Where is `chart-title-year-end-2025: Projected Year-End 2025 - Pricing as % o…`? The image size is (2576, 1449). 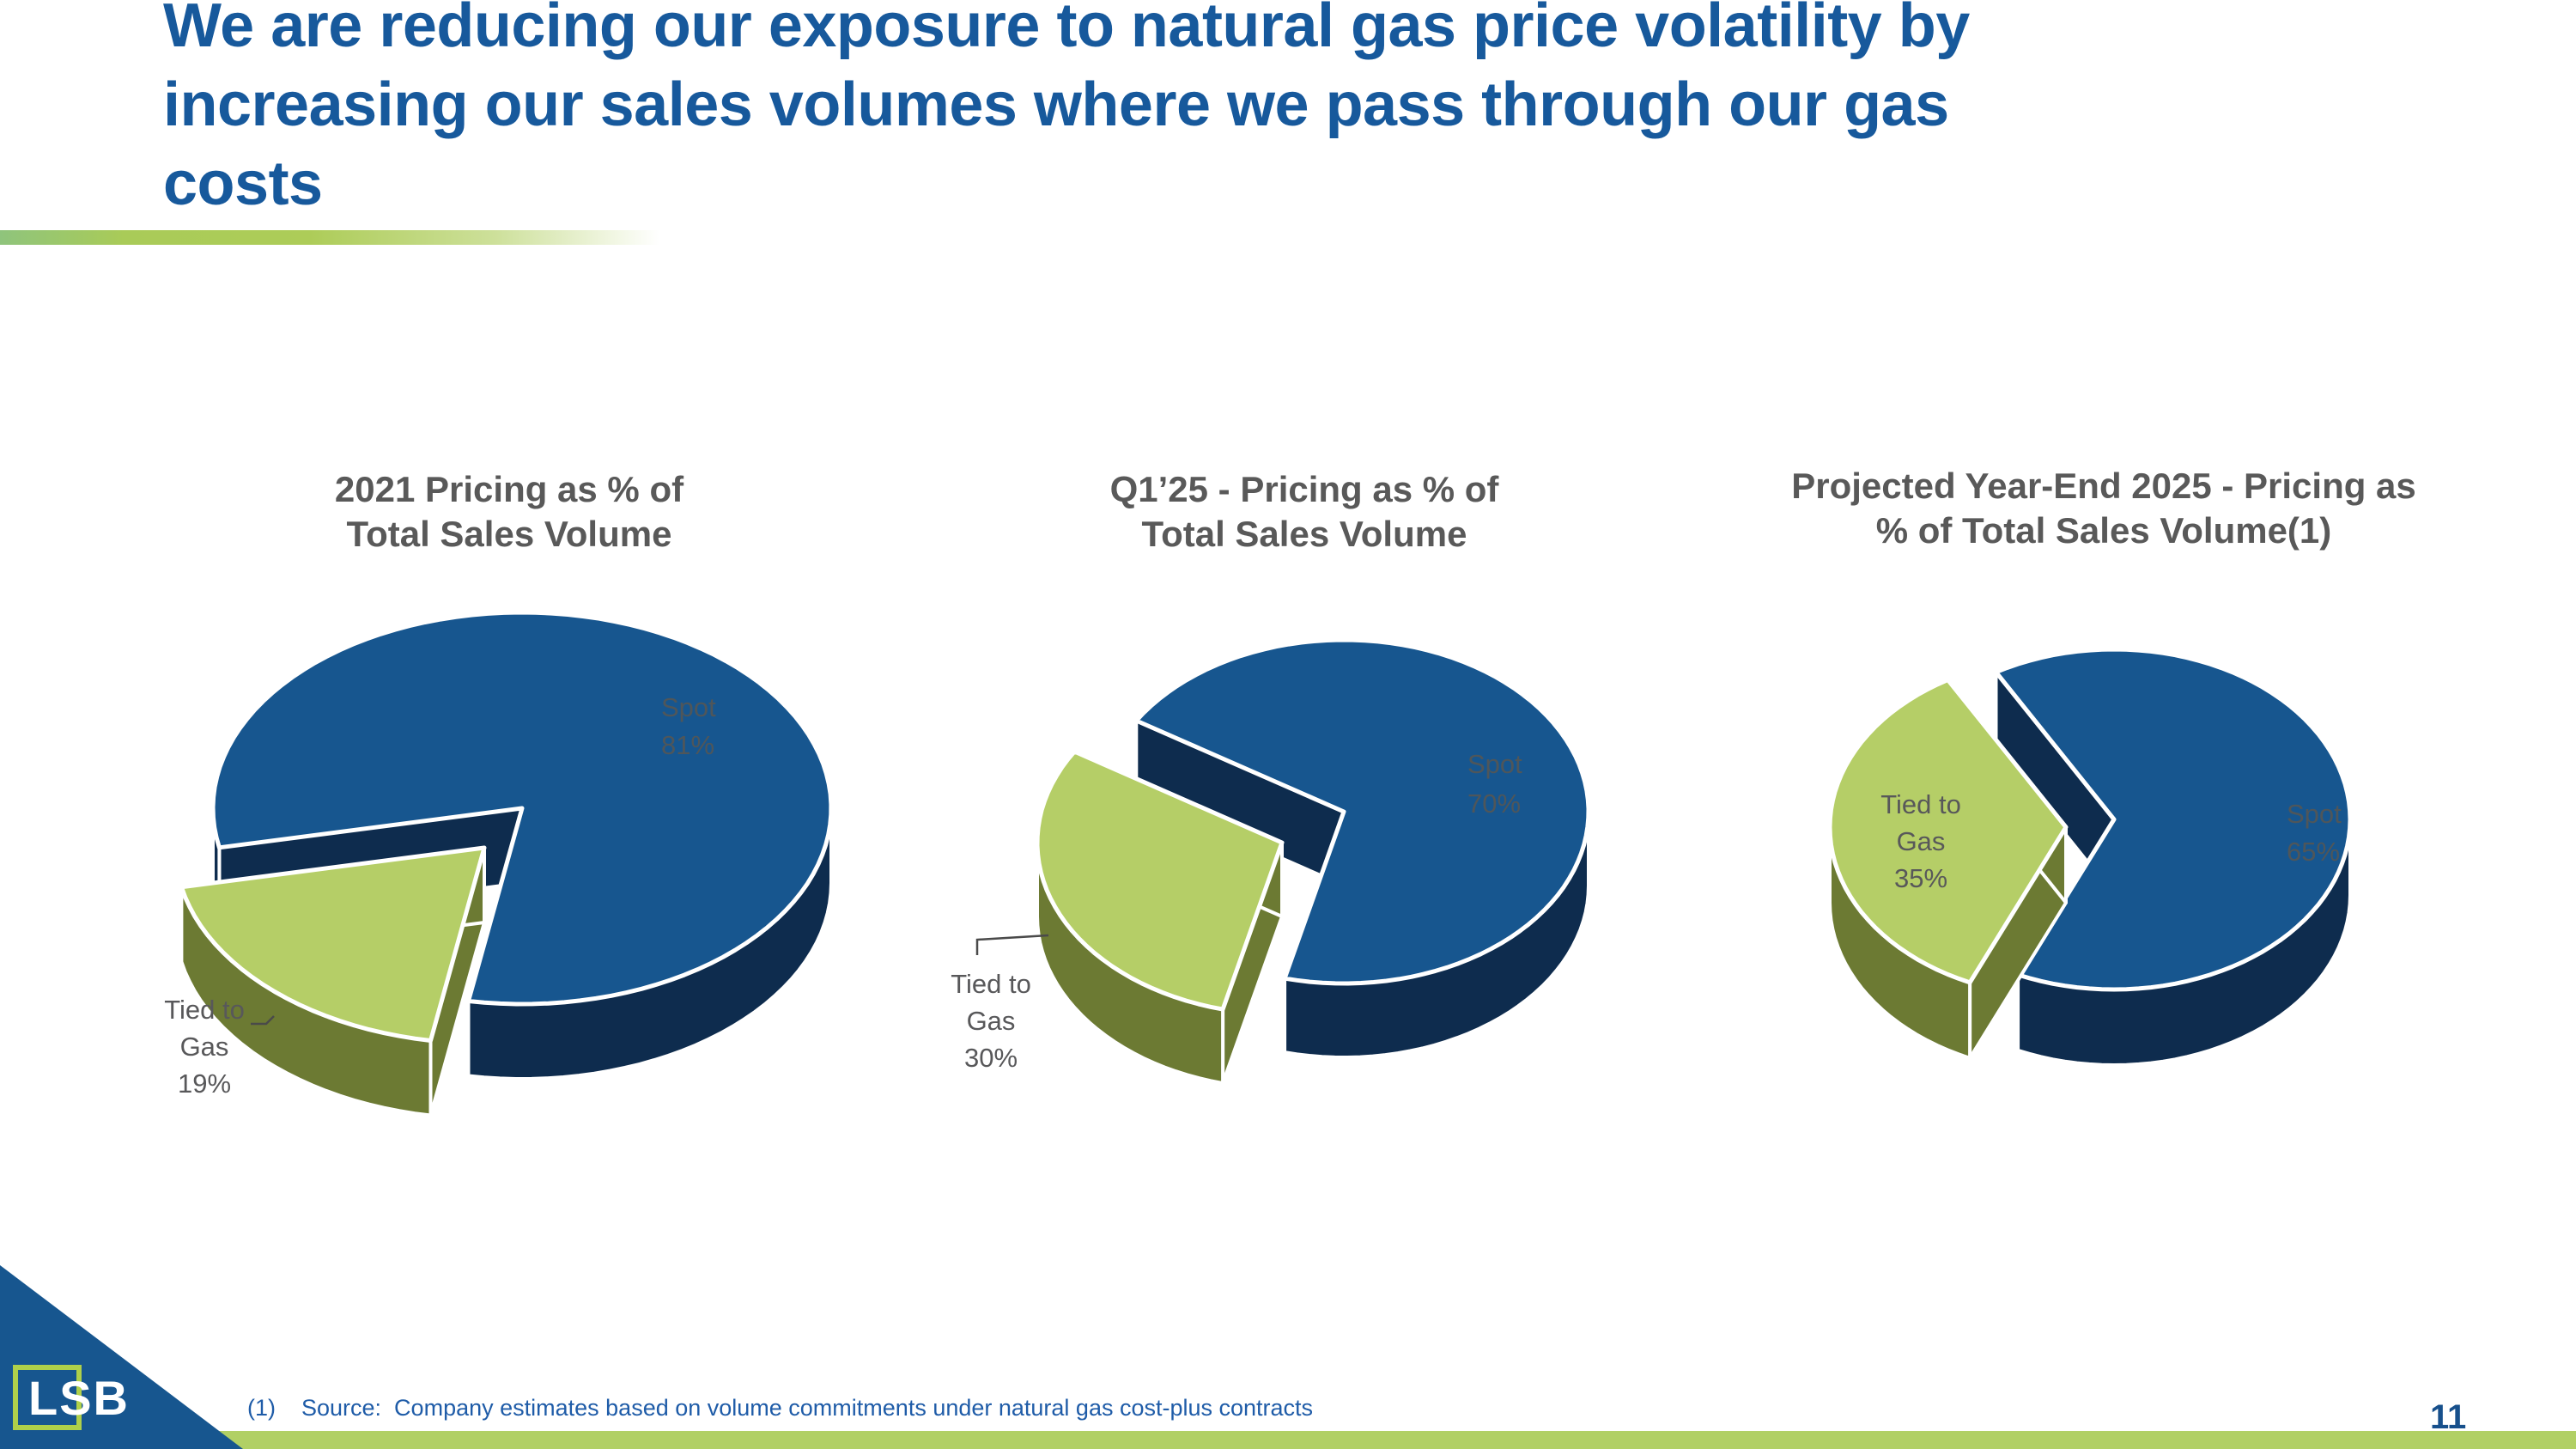
chart-title-year-end-2025: Projected Year-End 2025 - Pricing as % o… is located at coordinates (2104, 509).